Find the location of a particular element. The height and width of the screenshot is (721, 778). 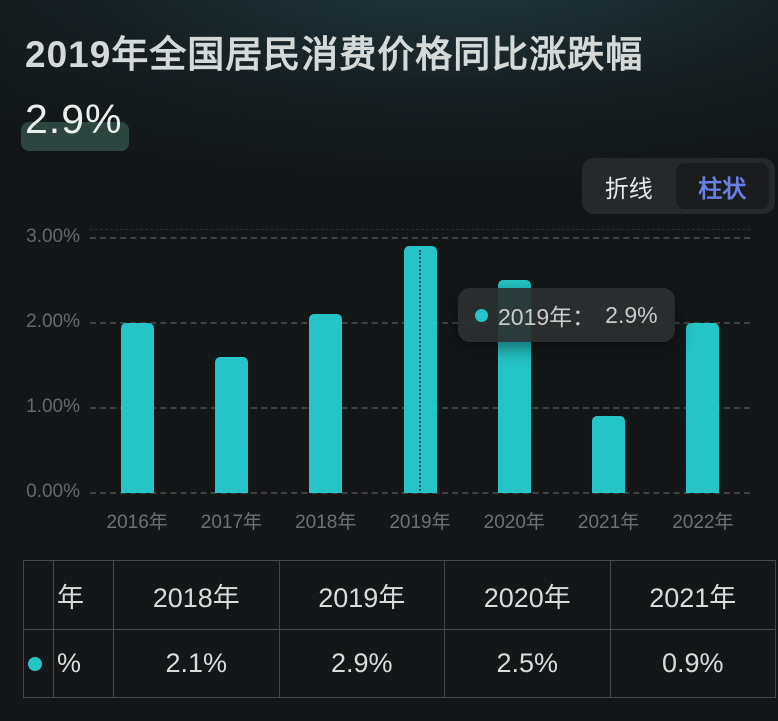

grid-top-boundary is located at coordinates (420, 229).